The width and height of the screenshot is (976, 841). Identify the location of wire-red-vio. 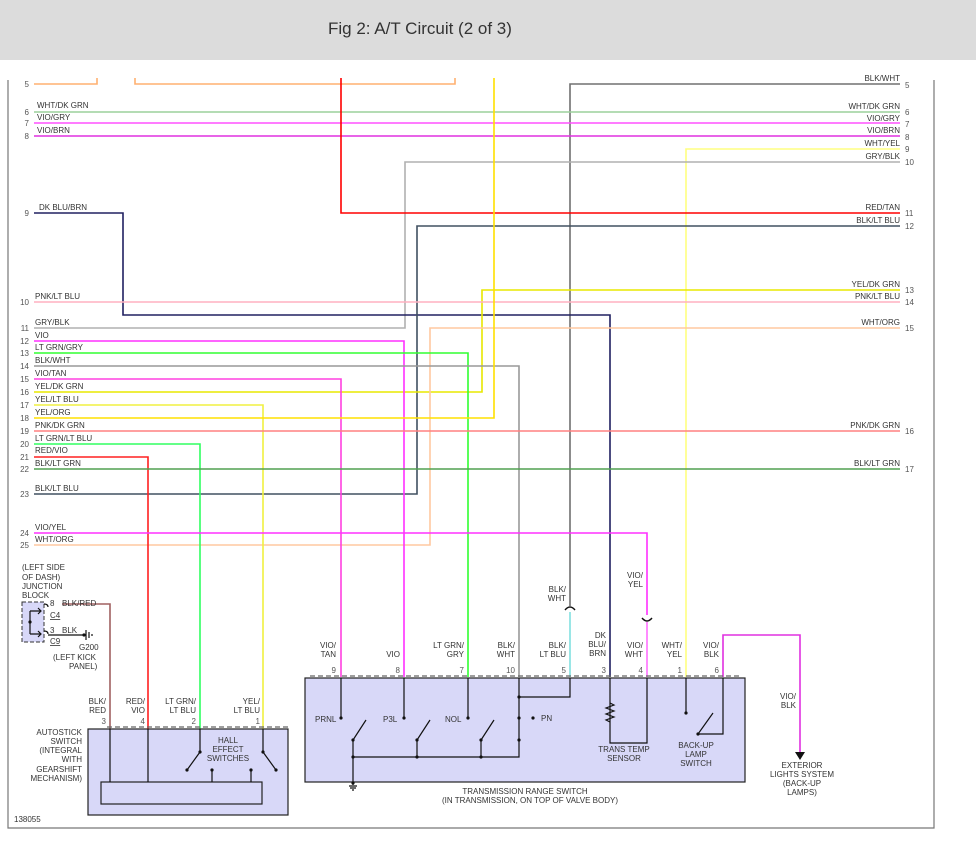
(91, 592).